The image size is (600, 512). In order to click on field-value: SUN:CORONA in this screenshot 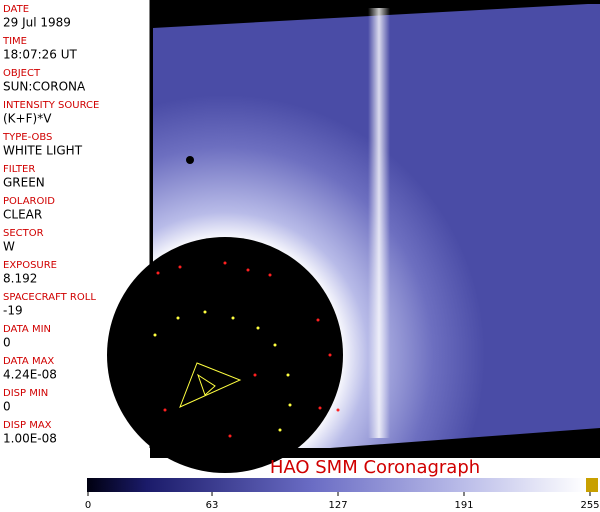, I will do `click(44, 87)`.